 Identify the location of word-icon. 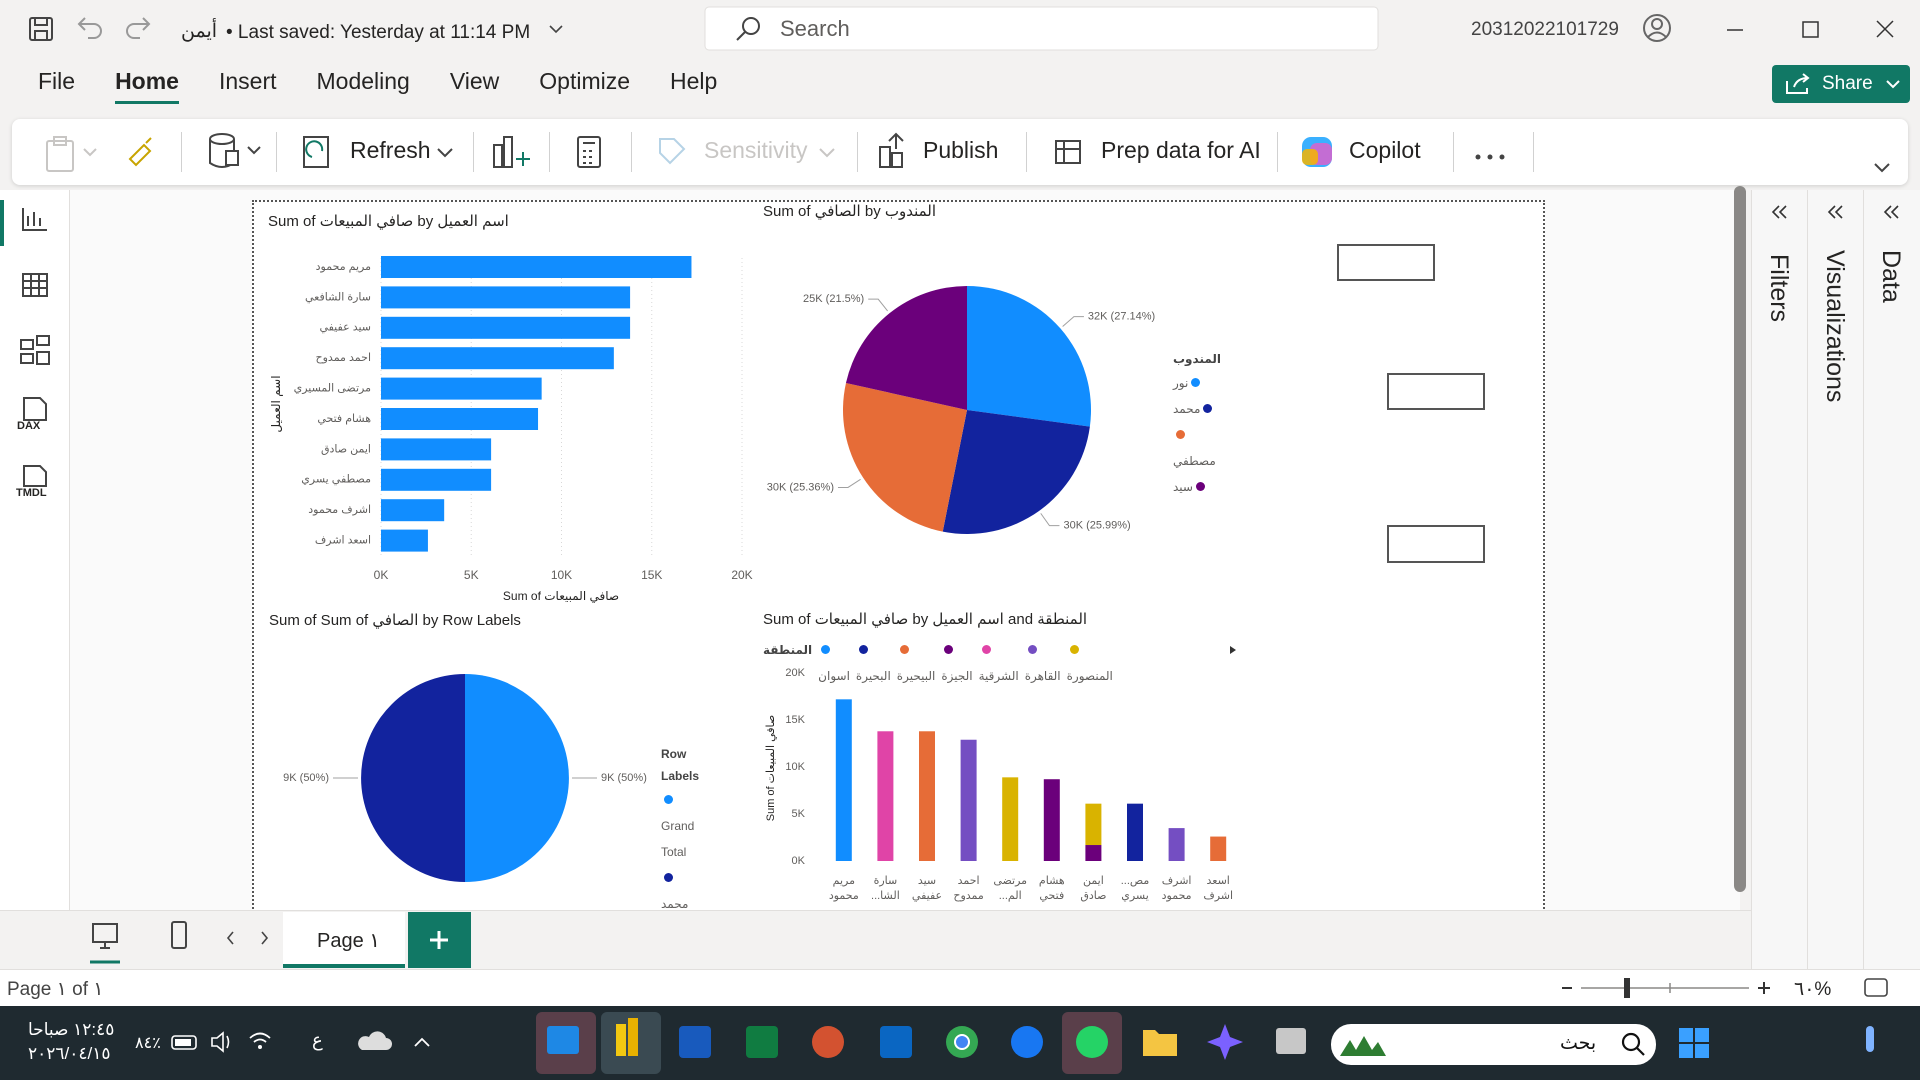
(695, 1042).